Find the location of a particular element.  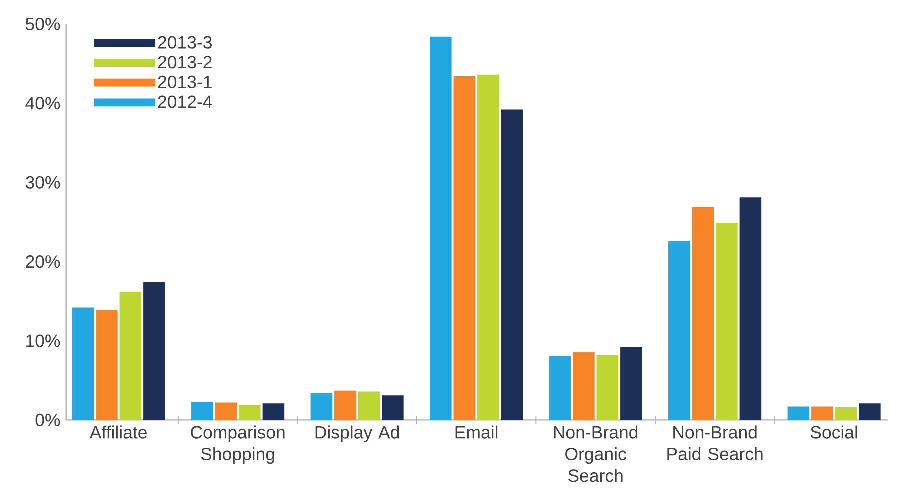

y-tick-label: 20% is located at coordinates (43, 262).